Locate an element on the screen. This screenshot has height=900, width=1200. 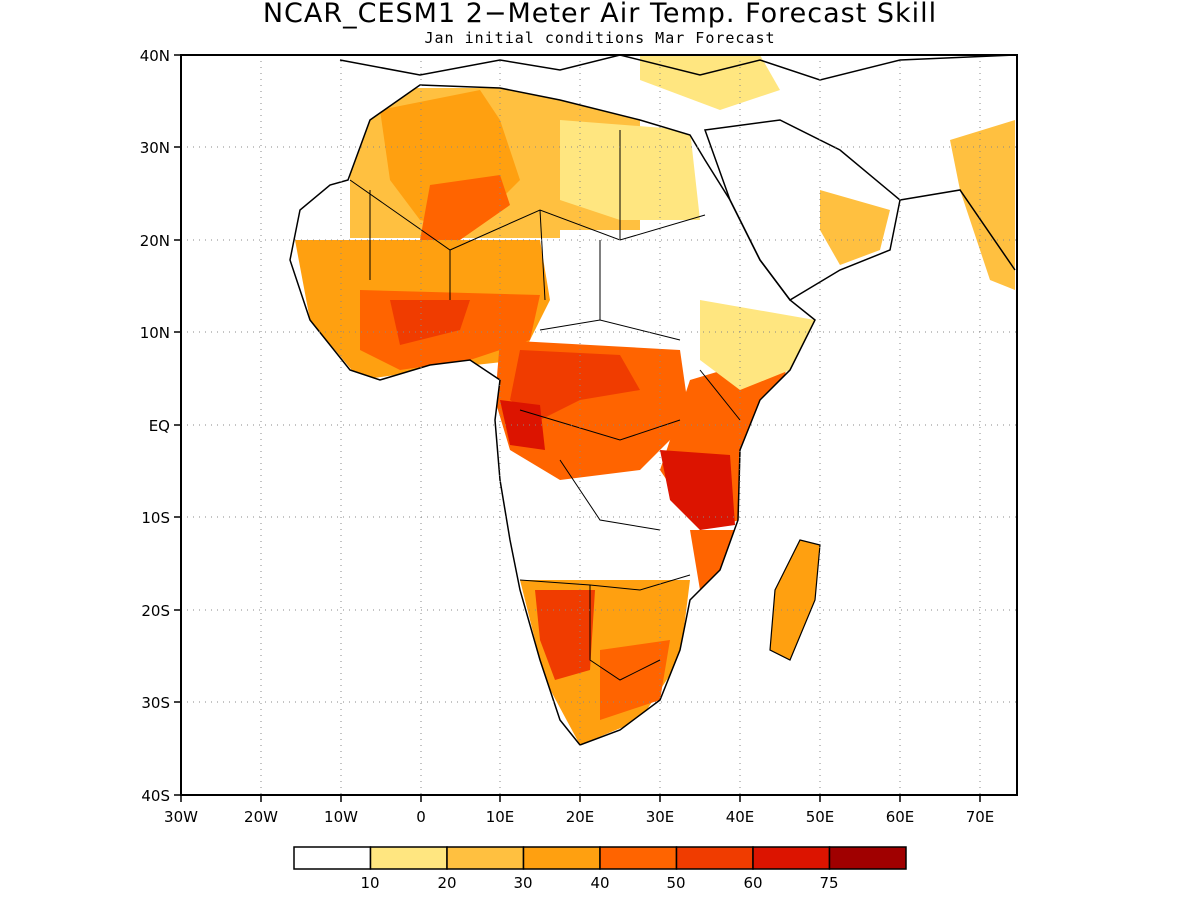
asia-shading is located at coordinates (982, 205).